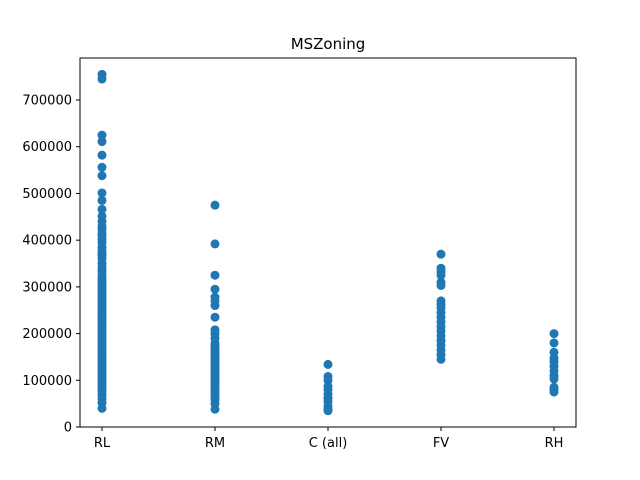 The height and width of the screenshot is (480, 640). I want to click on chart-title: MSZoning, so click(328, 44).